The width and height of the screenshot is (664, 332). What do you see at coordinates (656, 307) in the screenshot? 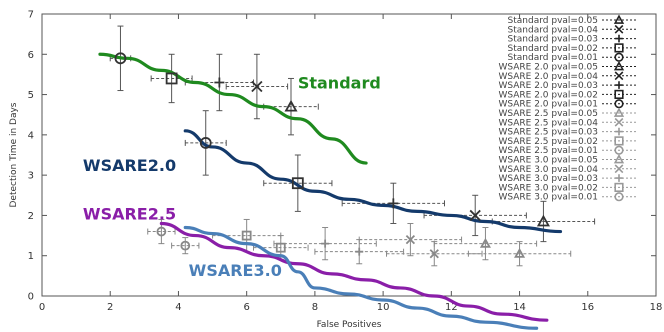
I see `x-tick-label: 18` at bounding box center [656, 307].